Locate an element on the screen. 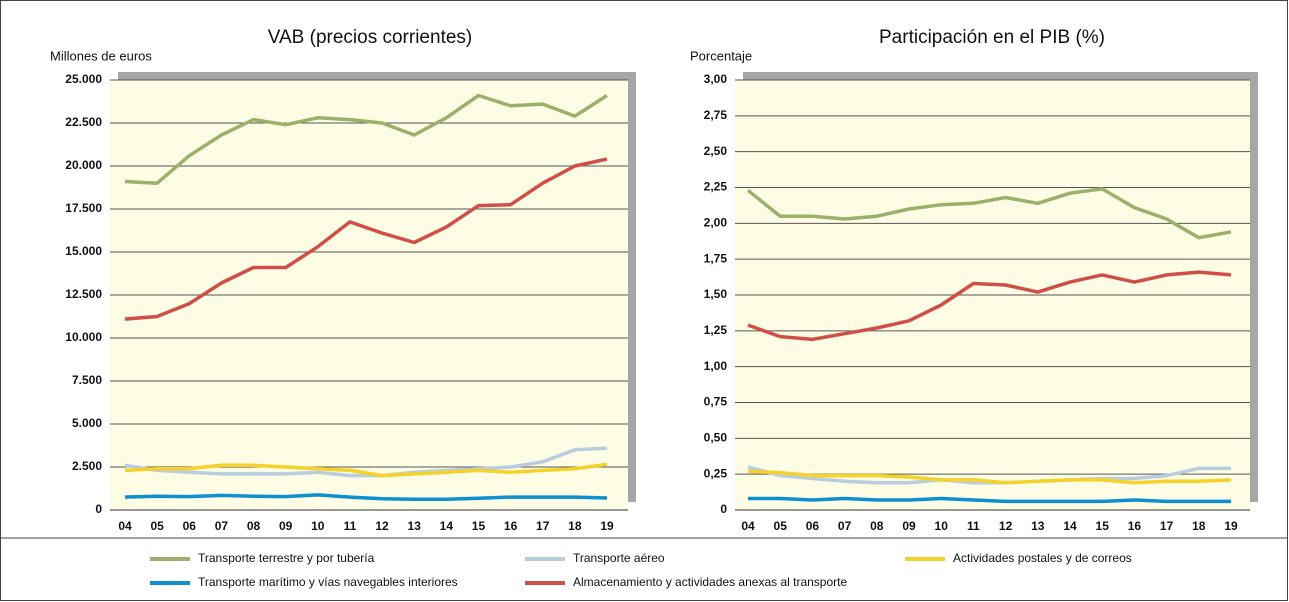  legend-label: Actividades postales y de correos is located at coordinates (1042, 558).